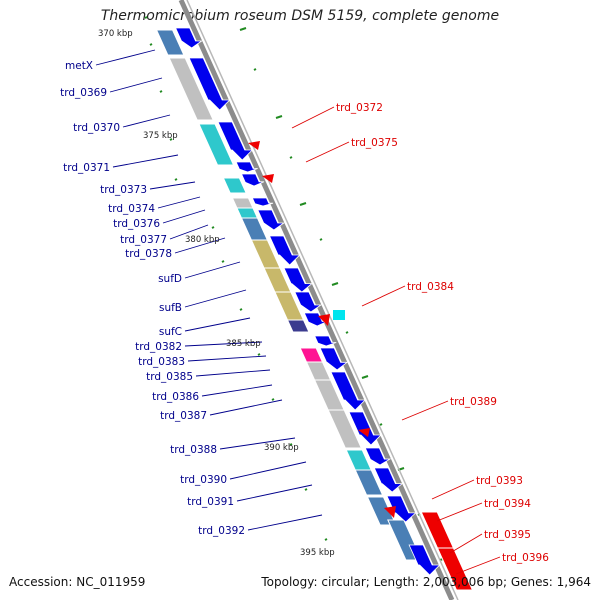 The width and height of the screenshot is (600, 600). I want to click on gene-label-left: trd_0378, so click(148, 254).